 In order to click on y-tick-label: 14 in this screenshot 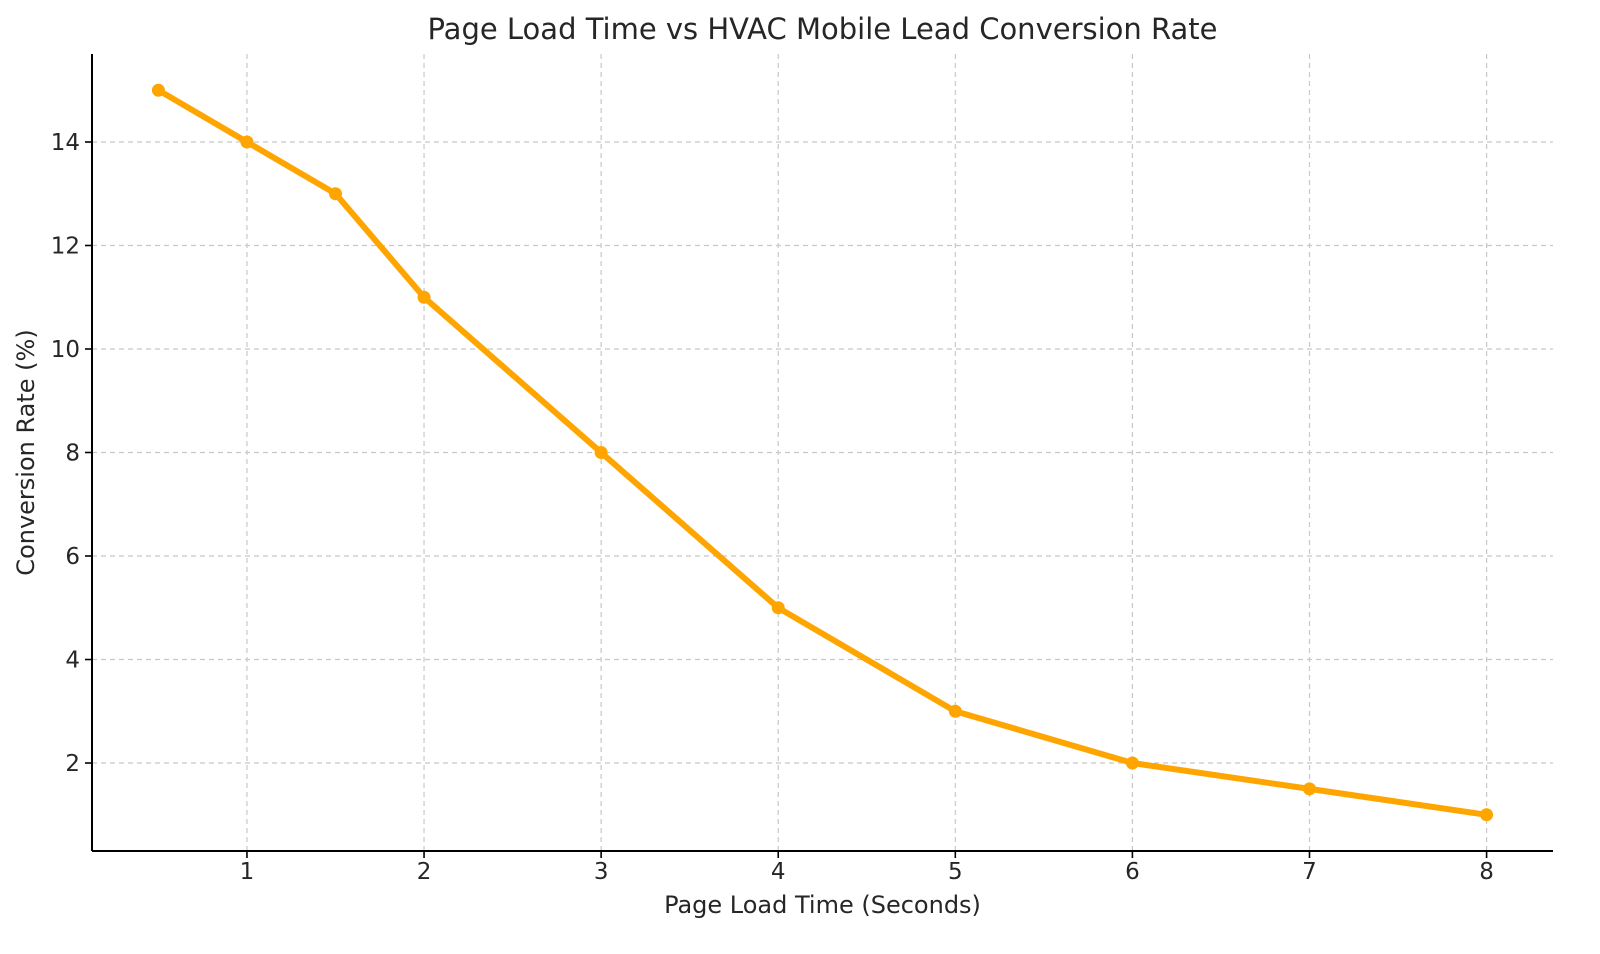, I will do `click(65, 143)`.